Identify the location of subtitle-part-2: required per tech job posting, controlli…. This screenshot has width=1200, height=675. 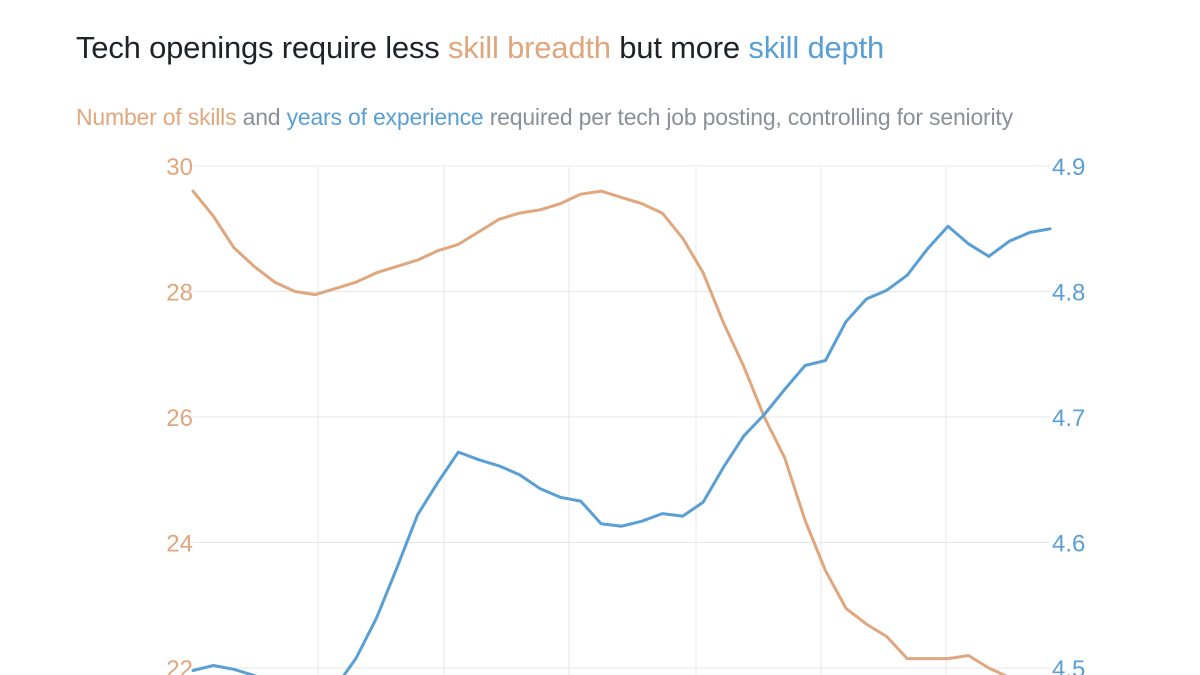
(748, 117).